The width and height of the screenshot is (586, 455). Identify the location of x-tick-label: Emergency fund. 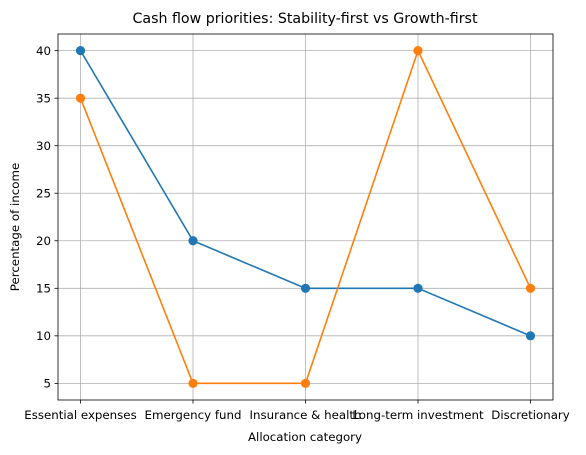
(193, 415).